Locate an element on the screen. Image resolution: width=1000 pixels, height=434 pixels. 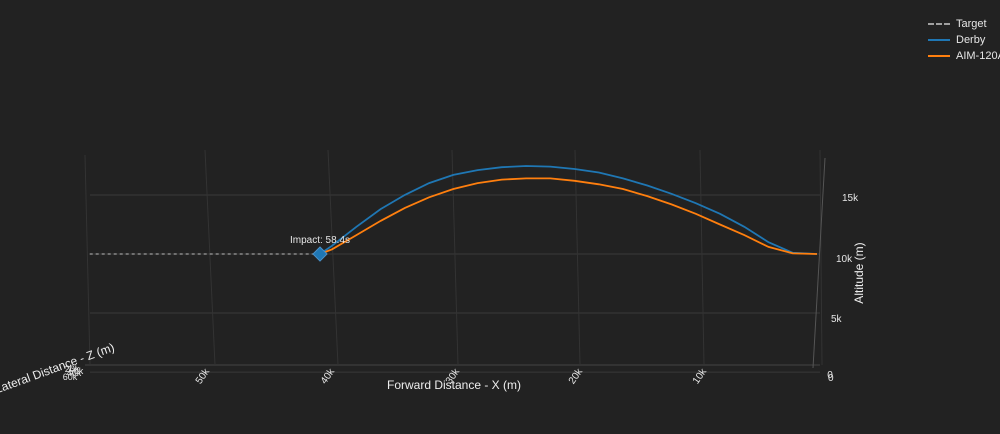
altitude-axis-line is located at coordinates (819, 263).